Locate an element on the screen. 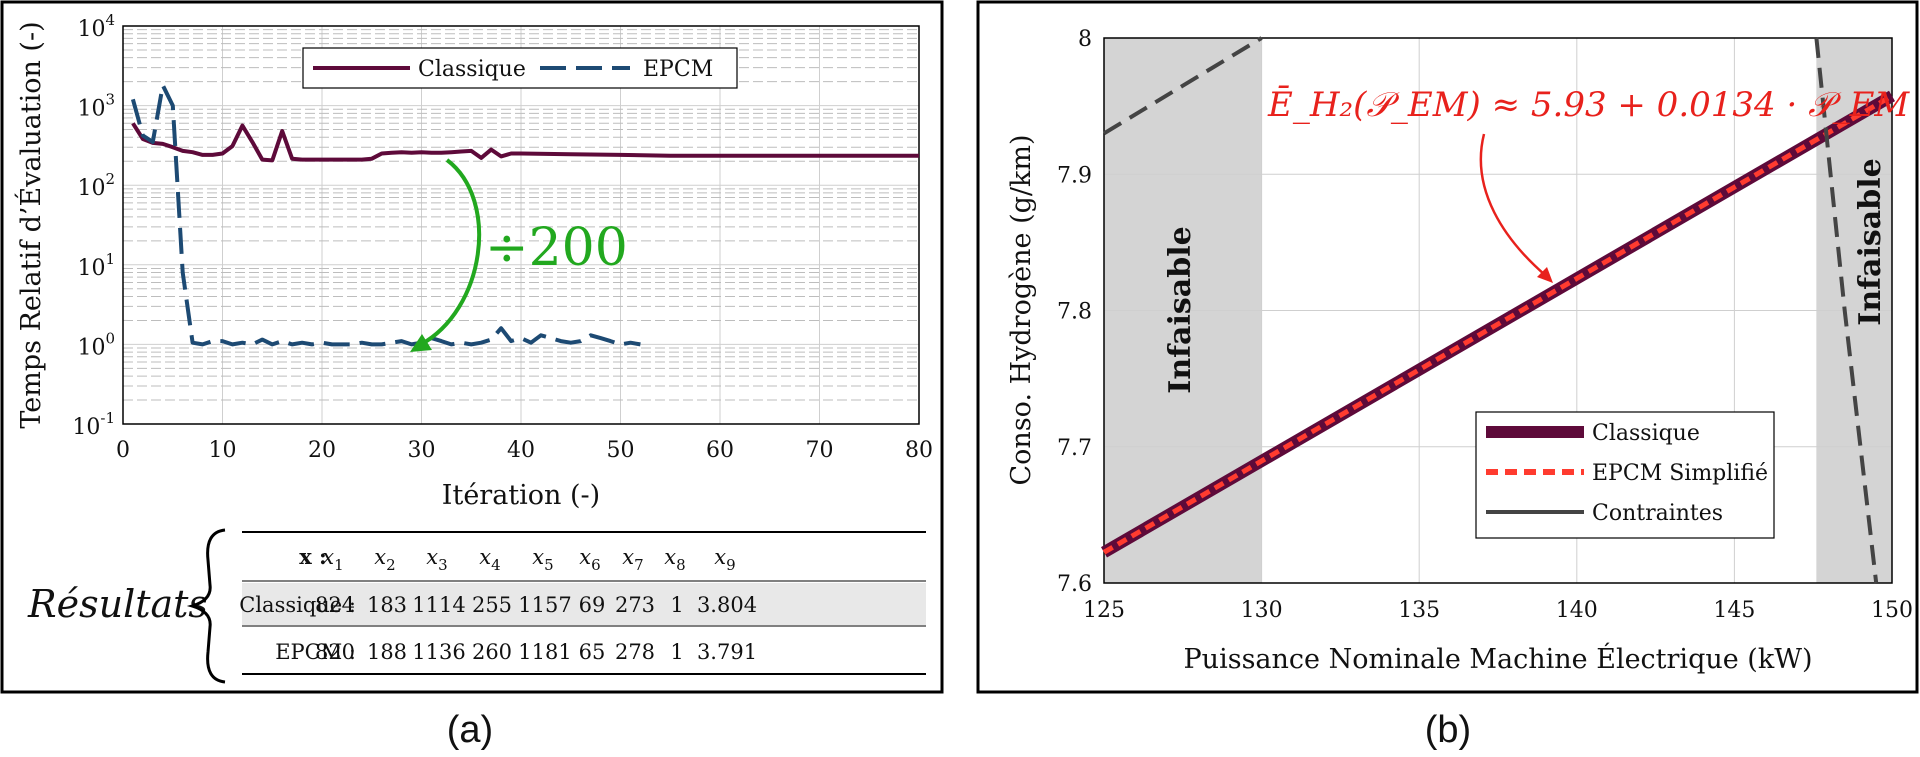 This screenshot has width=1920, height=757. y-tick-label: 10⁰ is located at coordinates (96, 344).